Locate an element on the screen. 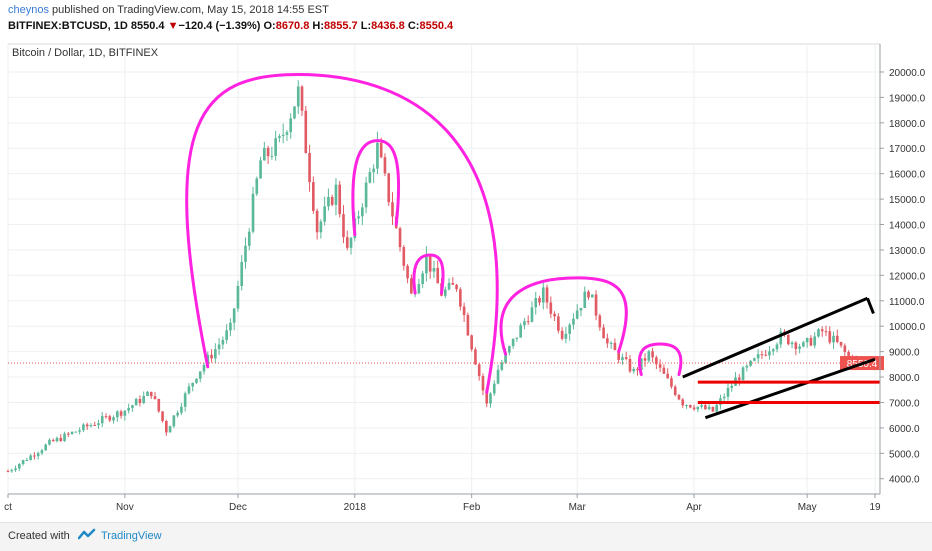 The height and width of the screenshot is (551, 932). y-tick-label: 15000.0 is located at coordinates (907, 200).